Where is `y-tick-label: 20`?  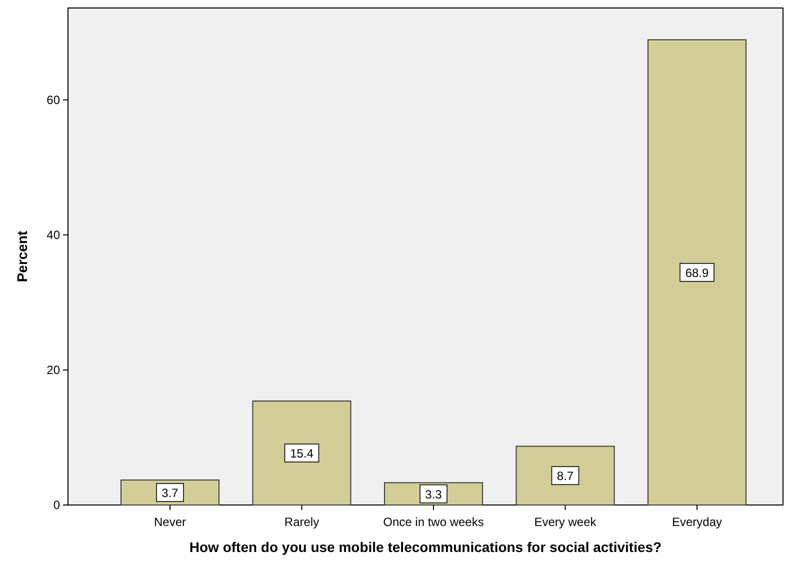
y-tick-label: 20 is located at coordinates (53, 369).